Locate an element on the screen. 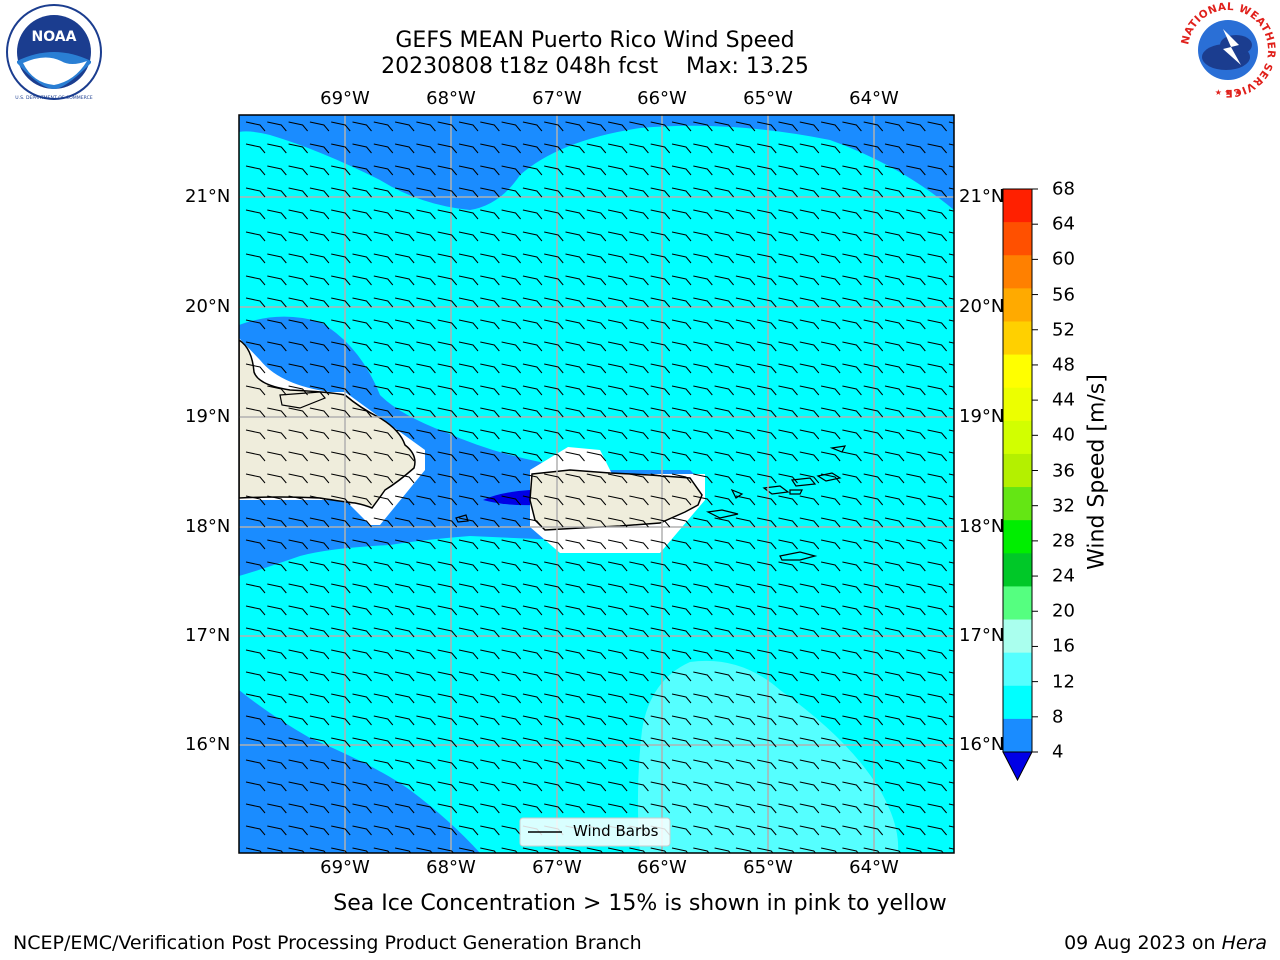 The image size is (1280, 960). title-line-2: 20230808 t18z 048h fcst Max: 13.25 is located at coordinates (595, 66).